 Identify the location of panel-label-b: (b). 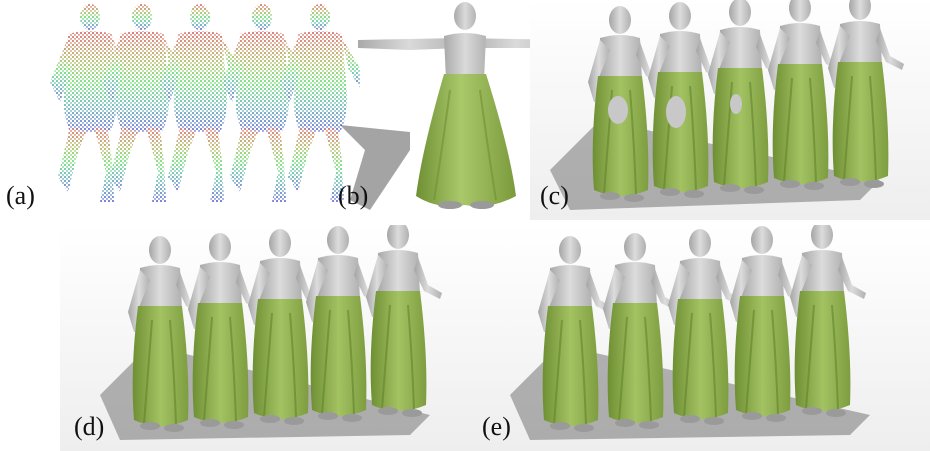
(353, 195).